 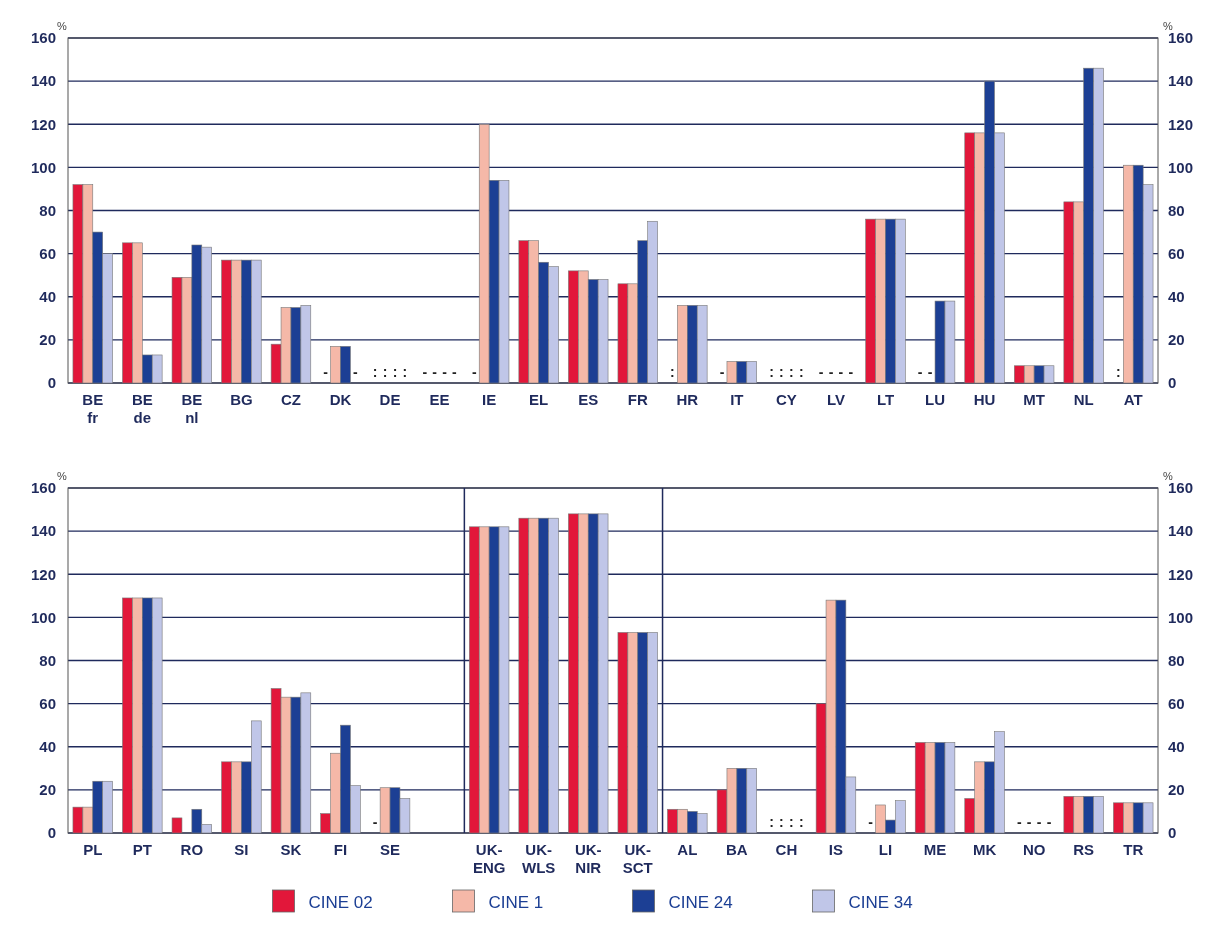 What do you see at coordinates (1034, 399) in the screenshot?
I see `x-tick-label: MT` at bounding box center [1034, 399].